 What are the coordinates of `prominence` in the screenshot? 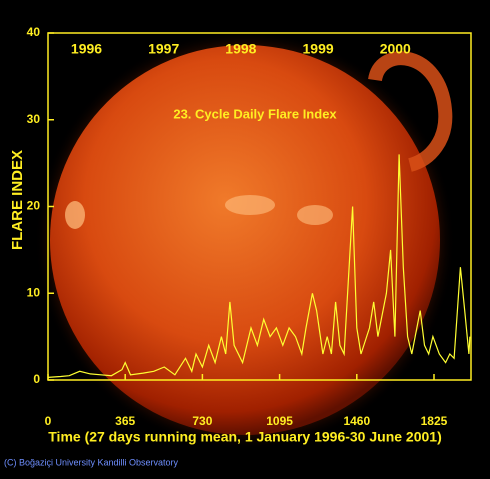 It's located at (410, 111).